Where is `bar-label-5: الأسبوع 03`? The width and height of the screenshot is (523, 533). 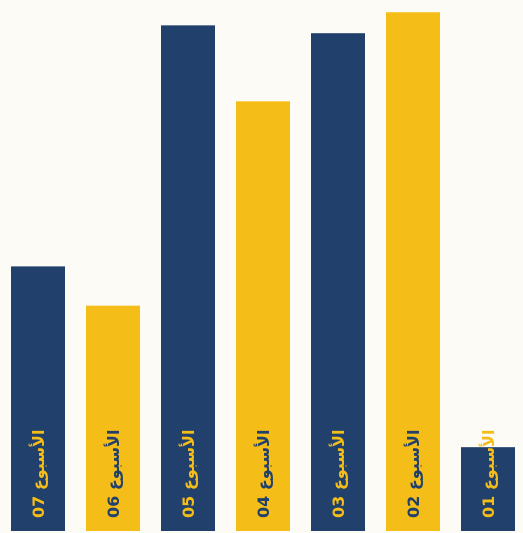
bar-label-5: الأسبوع 03 is located at coordinates (338, 474).